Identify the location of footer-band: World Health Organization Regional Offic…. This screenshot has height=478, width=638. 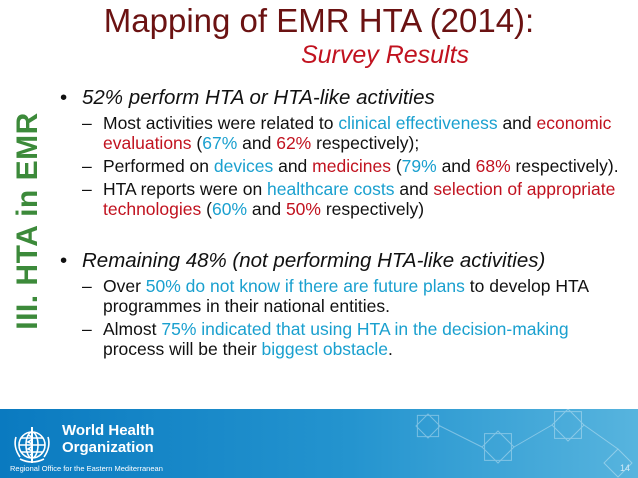
(319, 443).